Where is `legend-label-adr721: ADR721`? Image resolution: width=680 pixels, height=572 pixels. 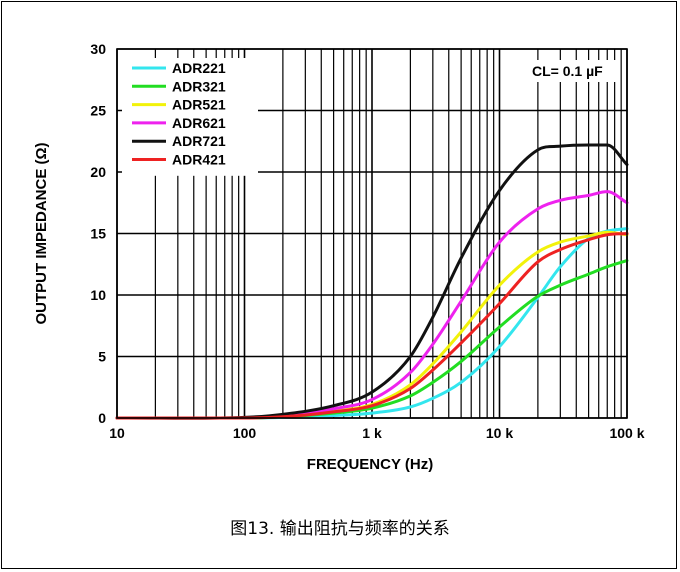
legend-label-adr721: ADR721 is located at coordinates (199, 141).